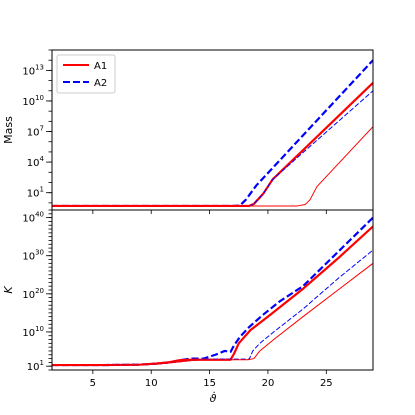 This screenshot has height=415, width=415. Describe the element at coordinates (33, 332) in the screenshot. I see `k-y-tick-label: 1010` at that location.